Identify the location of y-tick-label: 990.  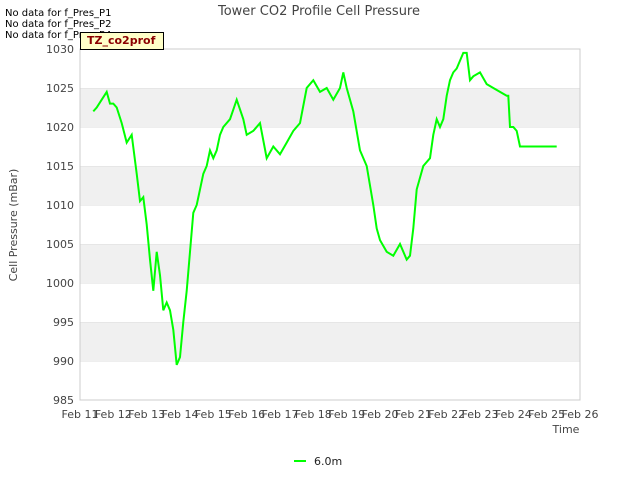
(63, 361).